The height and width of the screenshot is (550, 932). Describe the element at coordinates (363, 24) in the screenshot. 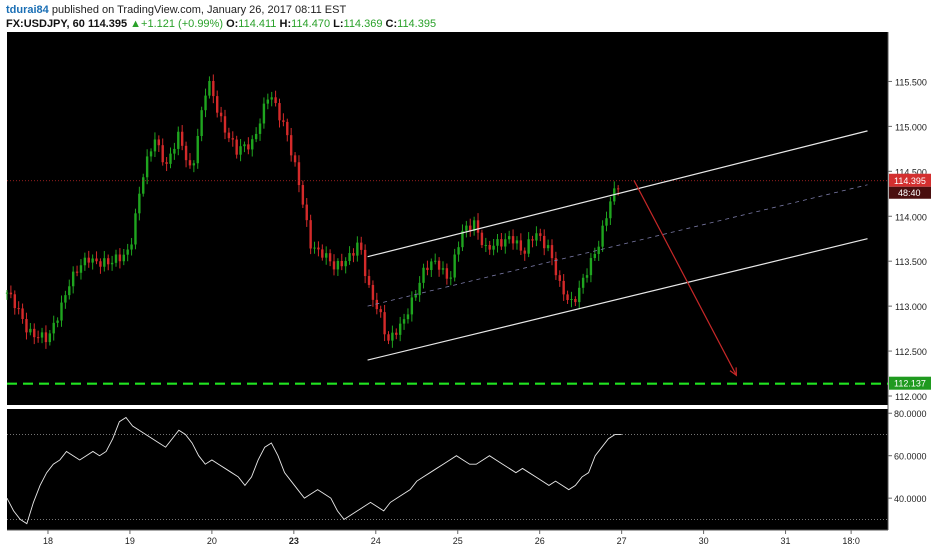

I see `low-value: 114.369` at that location.